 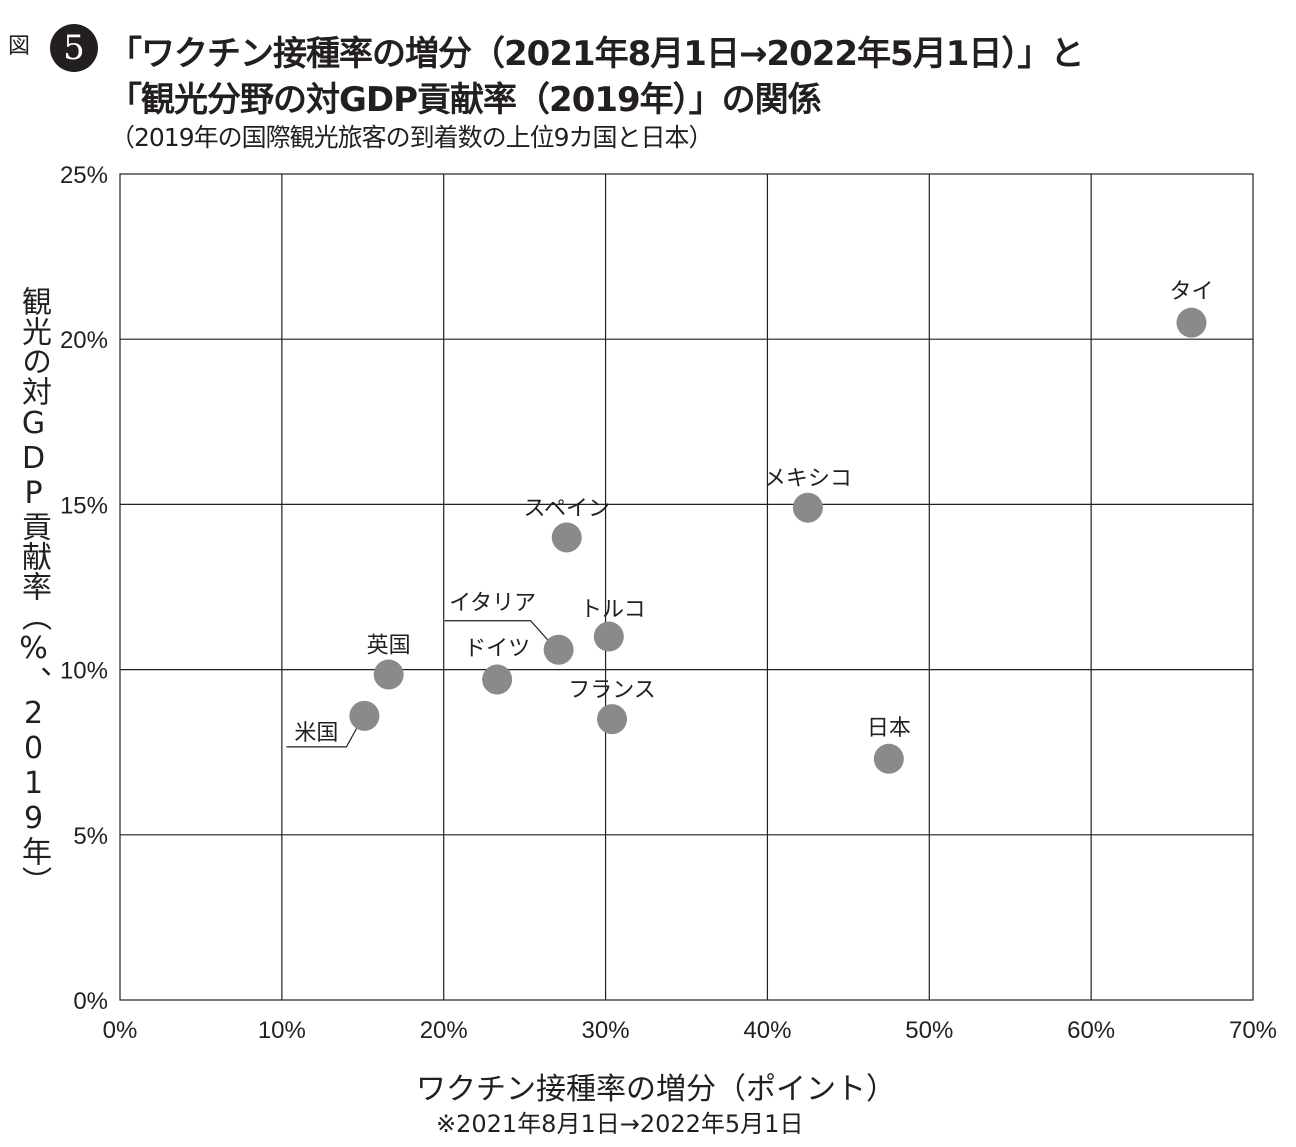 I want to click on figure-number-badge: 5, so click(x=74, y=48).